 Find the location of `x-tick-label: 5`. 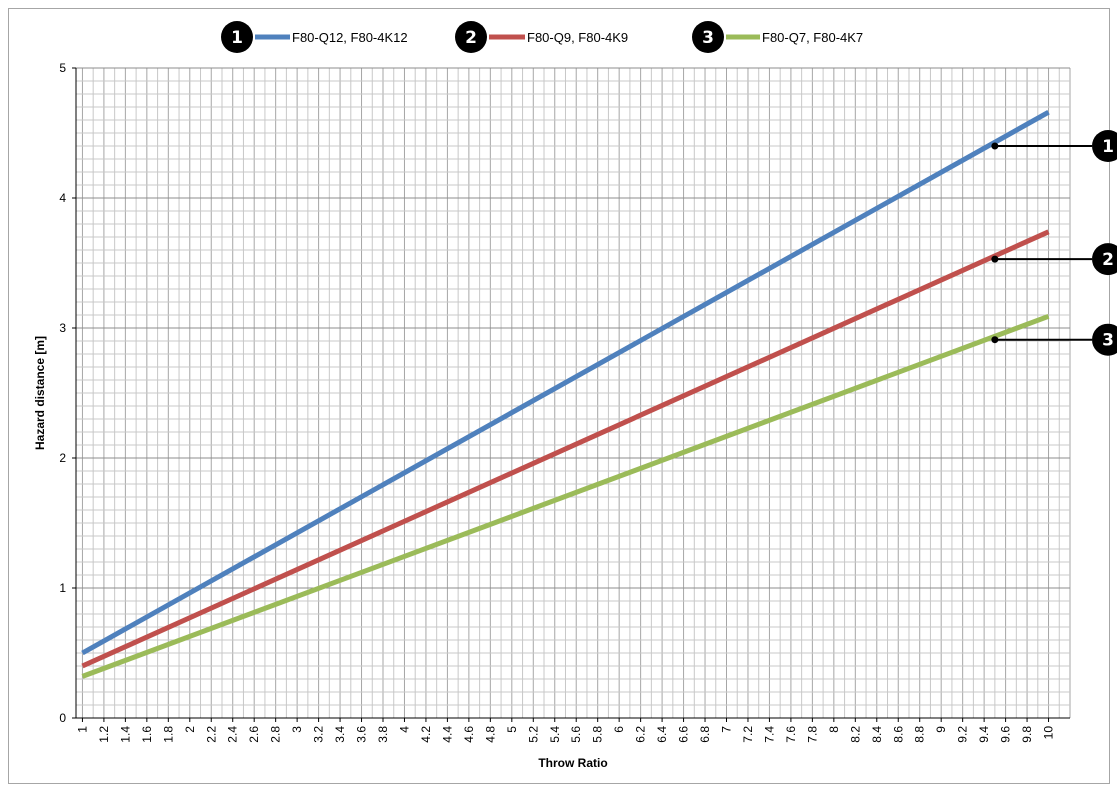

x-tick-label: 5 is located at coordinates (512, 729).